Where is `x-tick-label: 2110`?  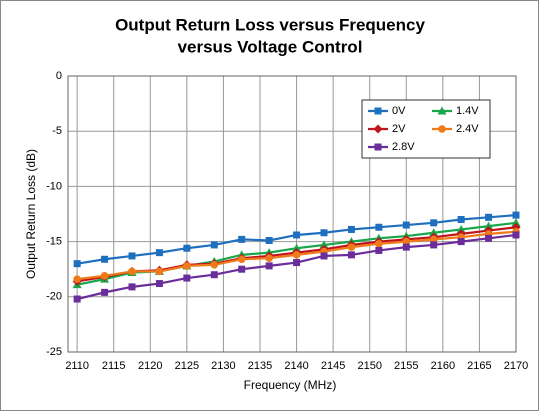 x-tick-label: 2110 is located at coordinates (77, 366).